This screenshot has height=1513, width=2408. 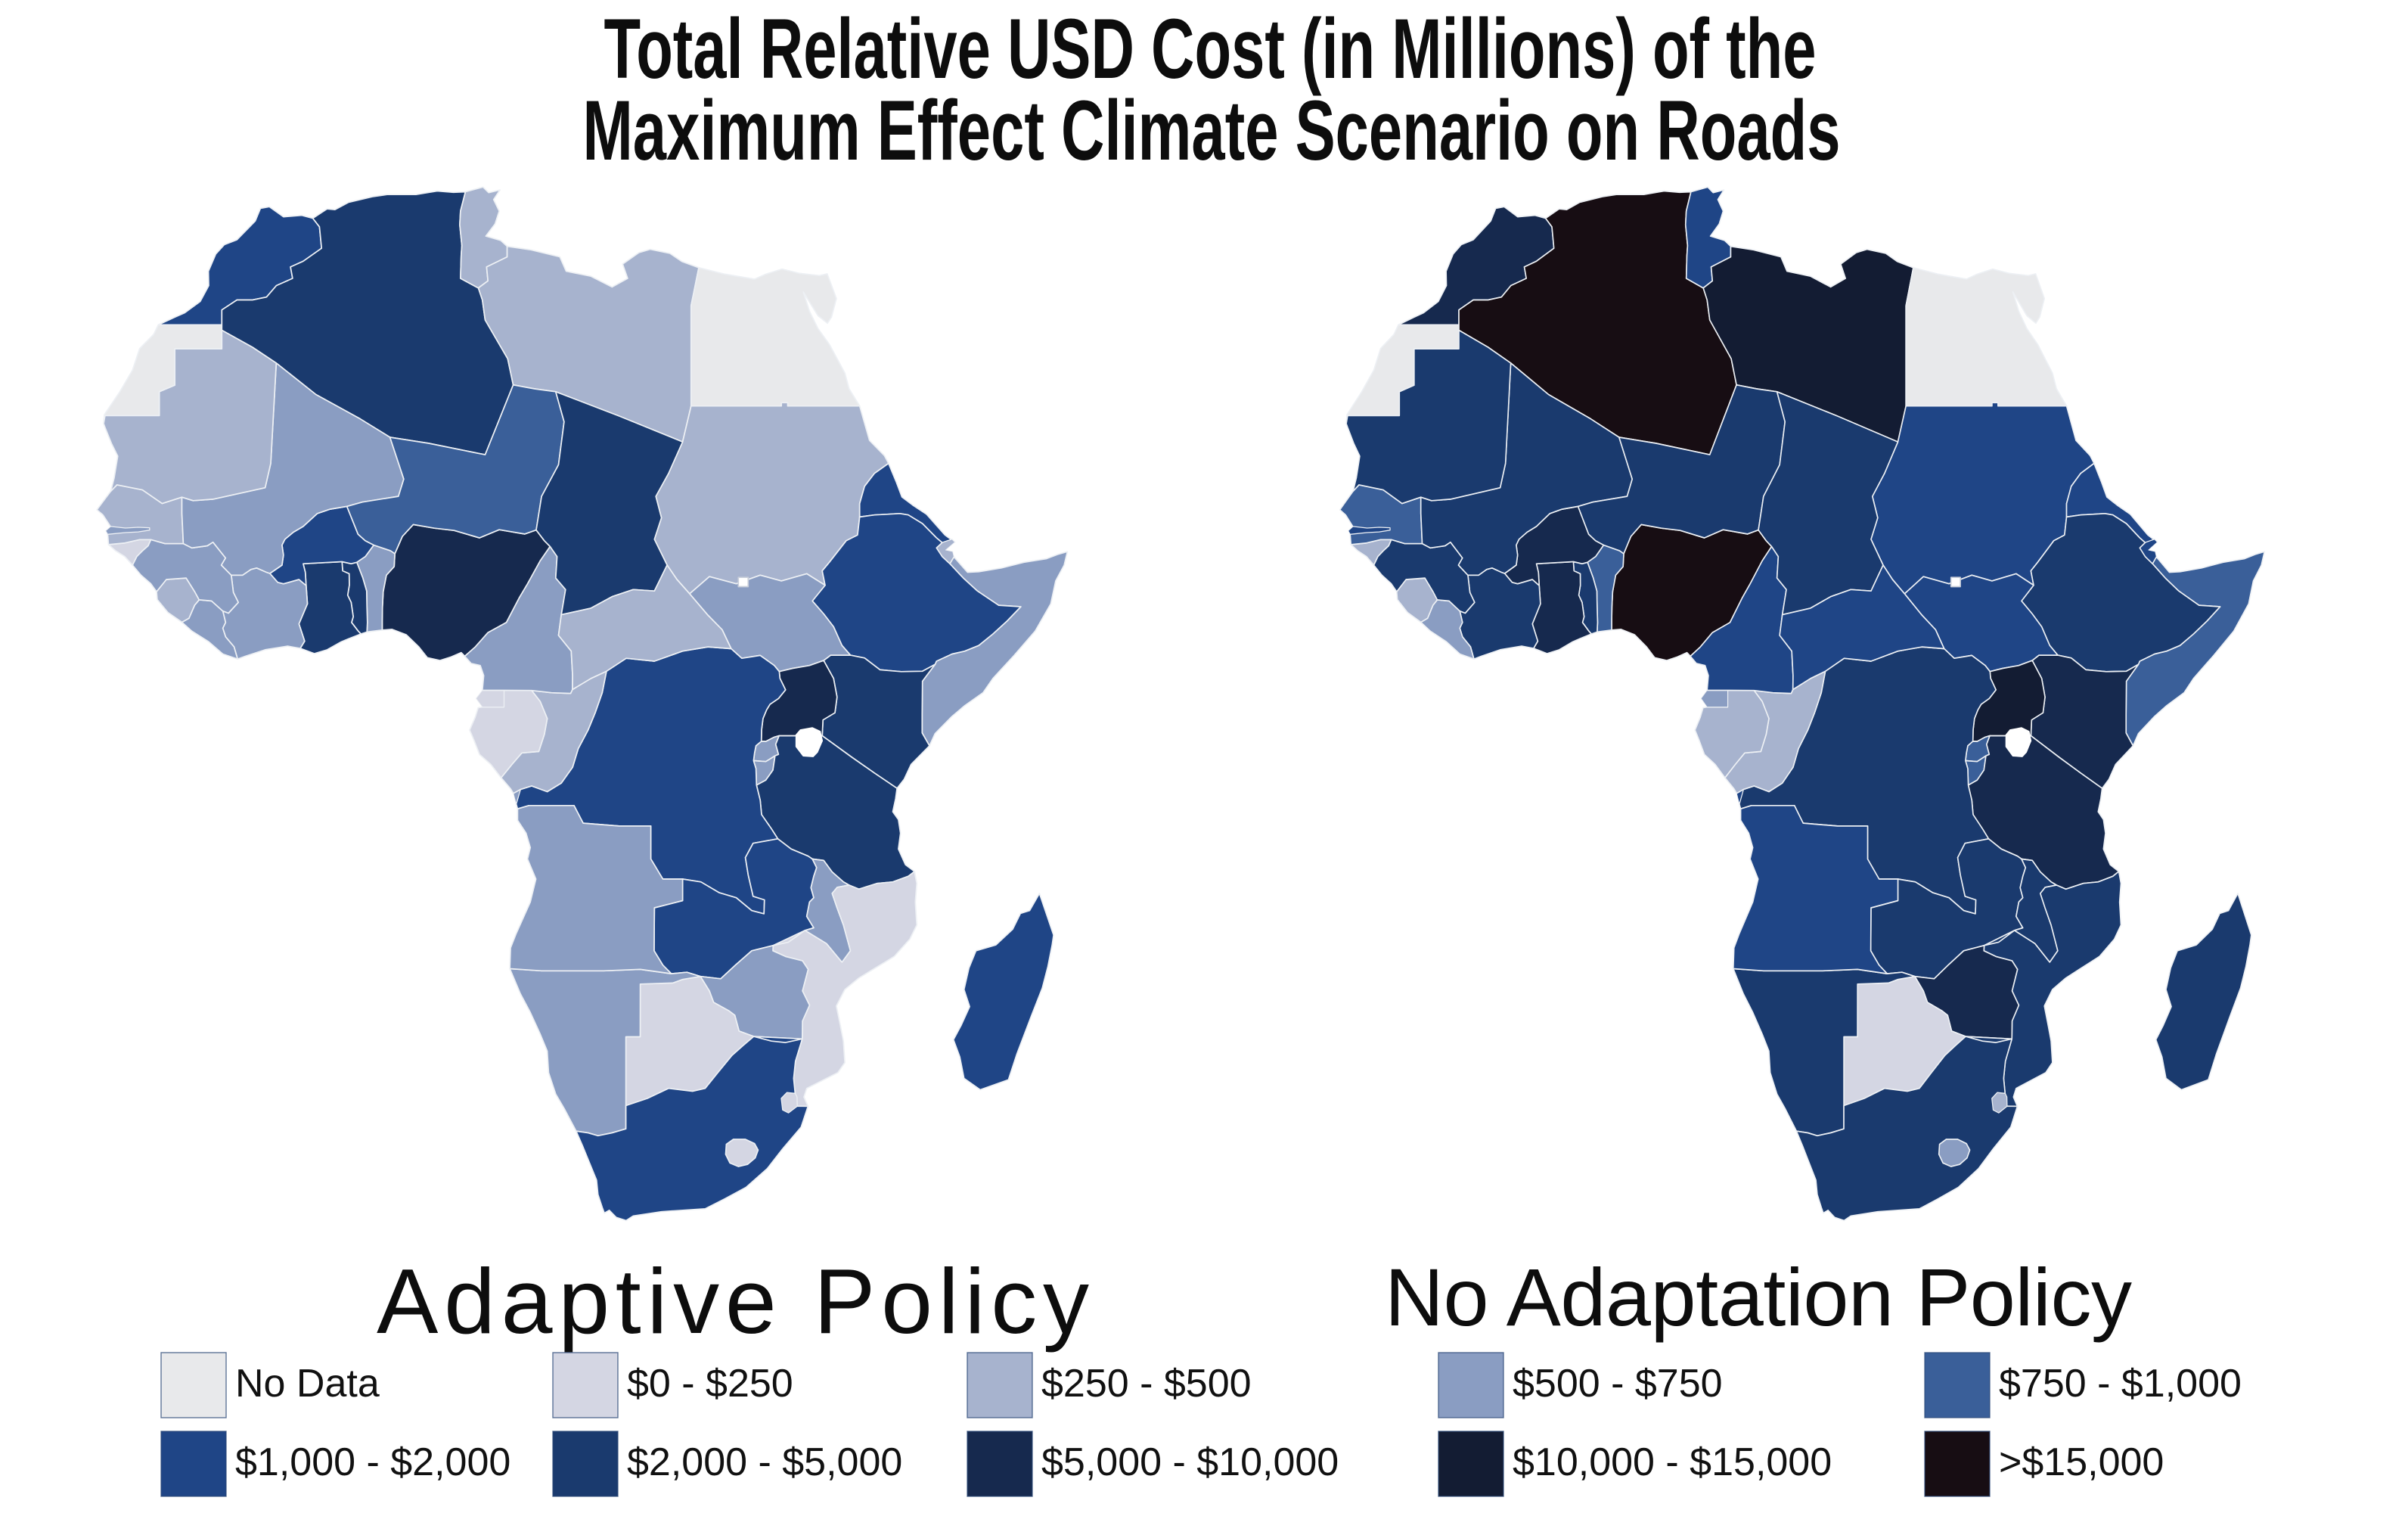 What do you see at coordinates (1212, 130) in the screenshot?
I see `svg-text:Maximum Effect Climate Scenari: Maximum Effect Climate Scenario on Roads` at bounding box center [1212, 130].